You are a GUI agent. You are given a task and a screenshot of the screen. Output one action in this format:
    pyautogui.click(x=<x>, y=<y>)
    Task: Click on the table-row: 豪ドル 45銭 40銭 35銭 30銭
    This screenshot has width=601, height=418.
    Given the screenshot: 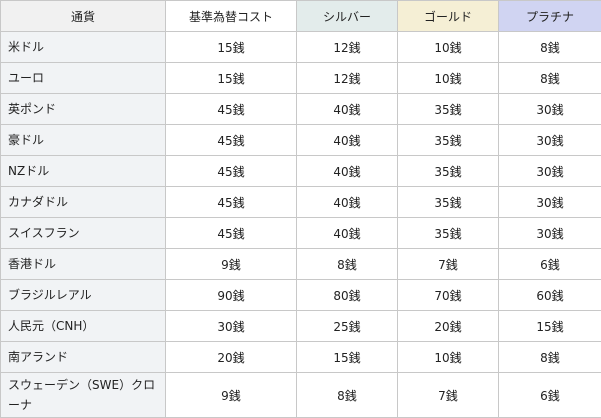 What is the action you would take?
    pyautogui.click(x=300, y=140)
    